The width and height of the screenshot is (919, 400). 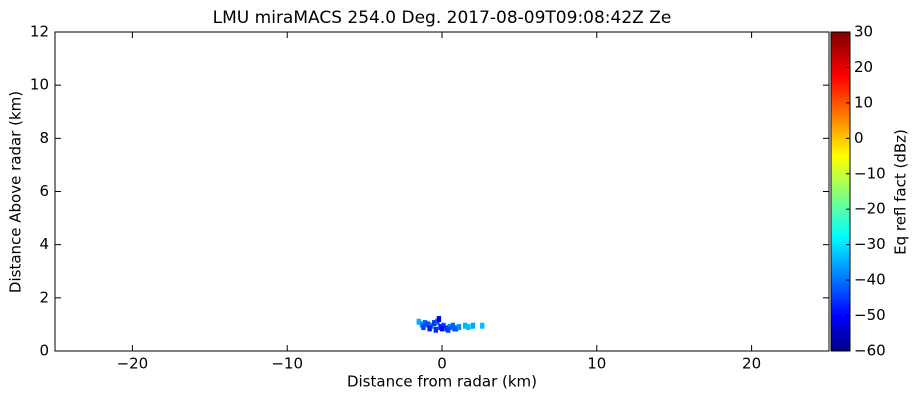 I want to click on x-tick-label: 10, so click(x=596, y=364).